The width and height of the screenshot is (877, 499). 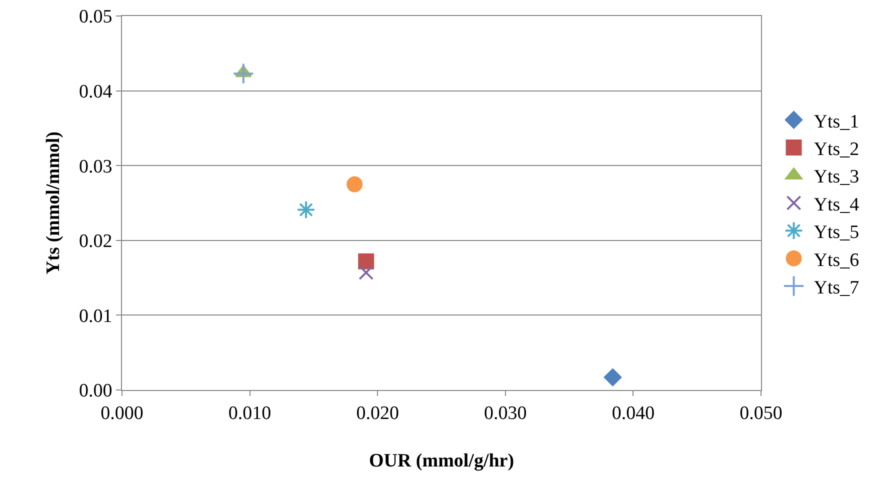 What do you see at coordinates (122, 413) in the screenshot?
I see `x-tick-label: 0.000` at bounding box center [122, 413].